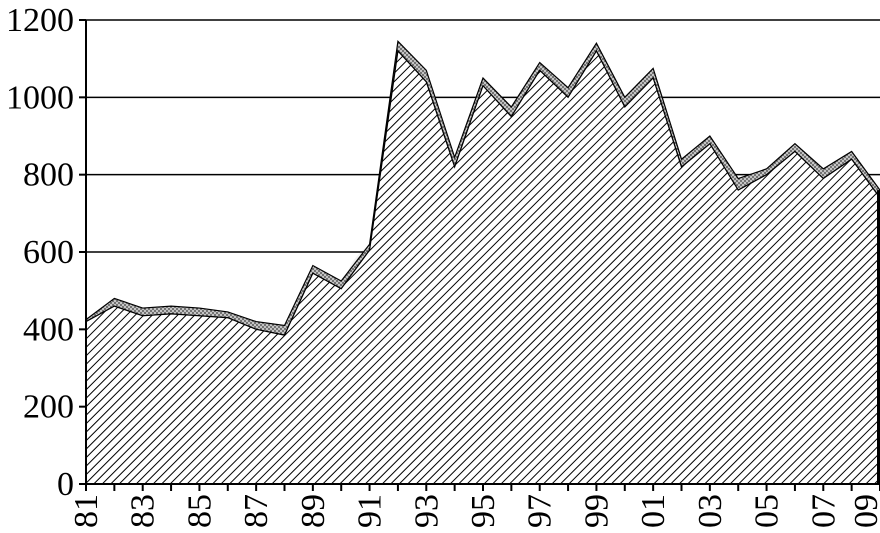 The height and width of the screenshot is (533, 880). I want to click on y-tick-label: 200, so click(48, 407).